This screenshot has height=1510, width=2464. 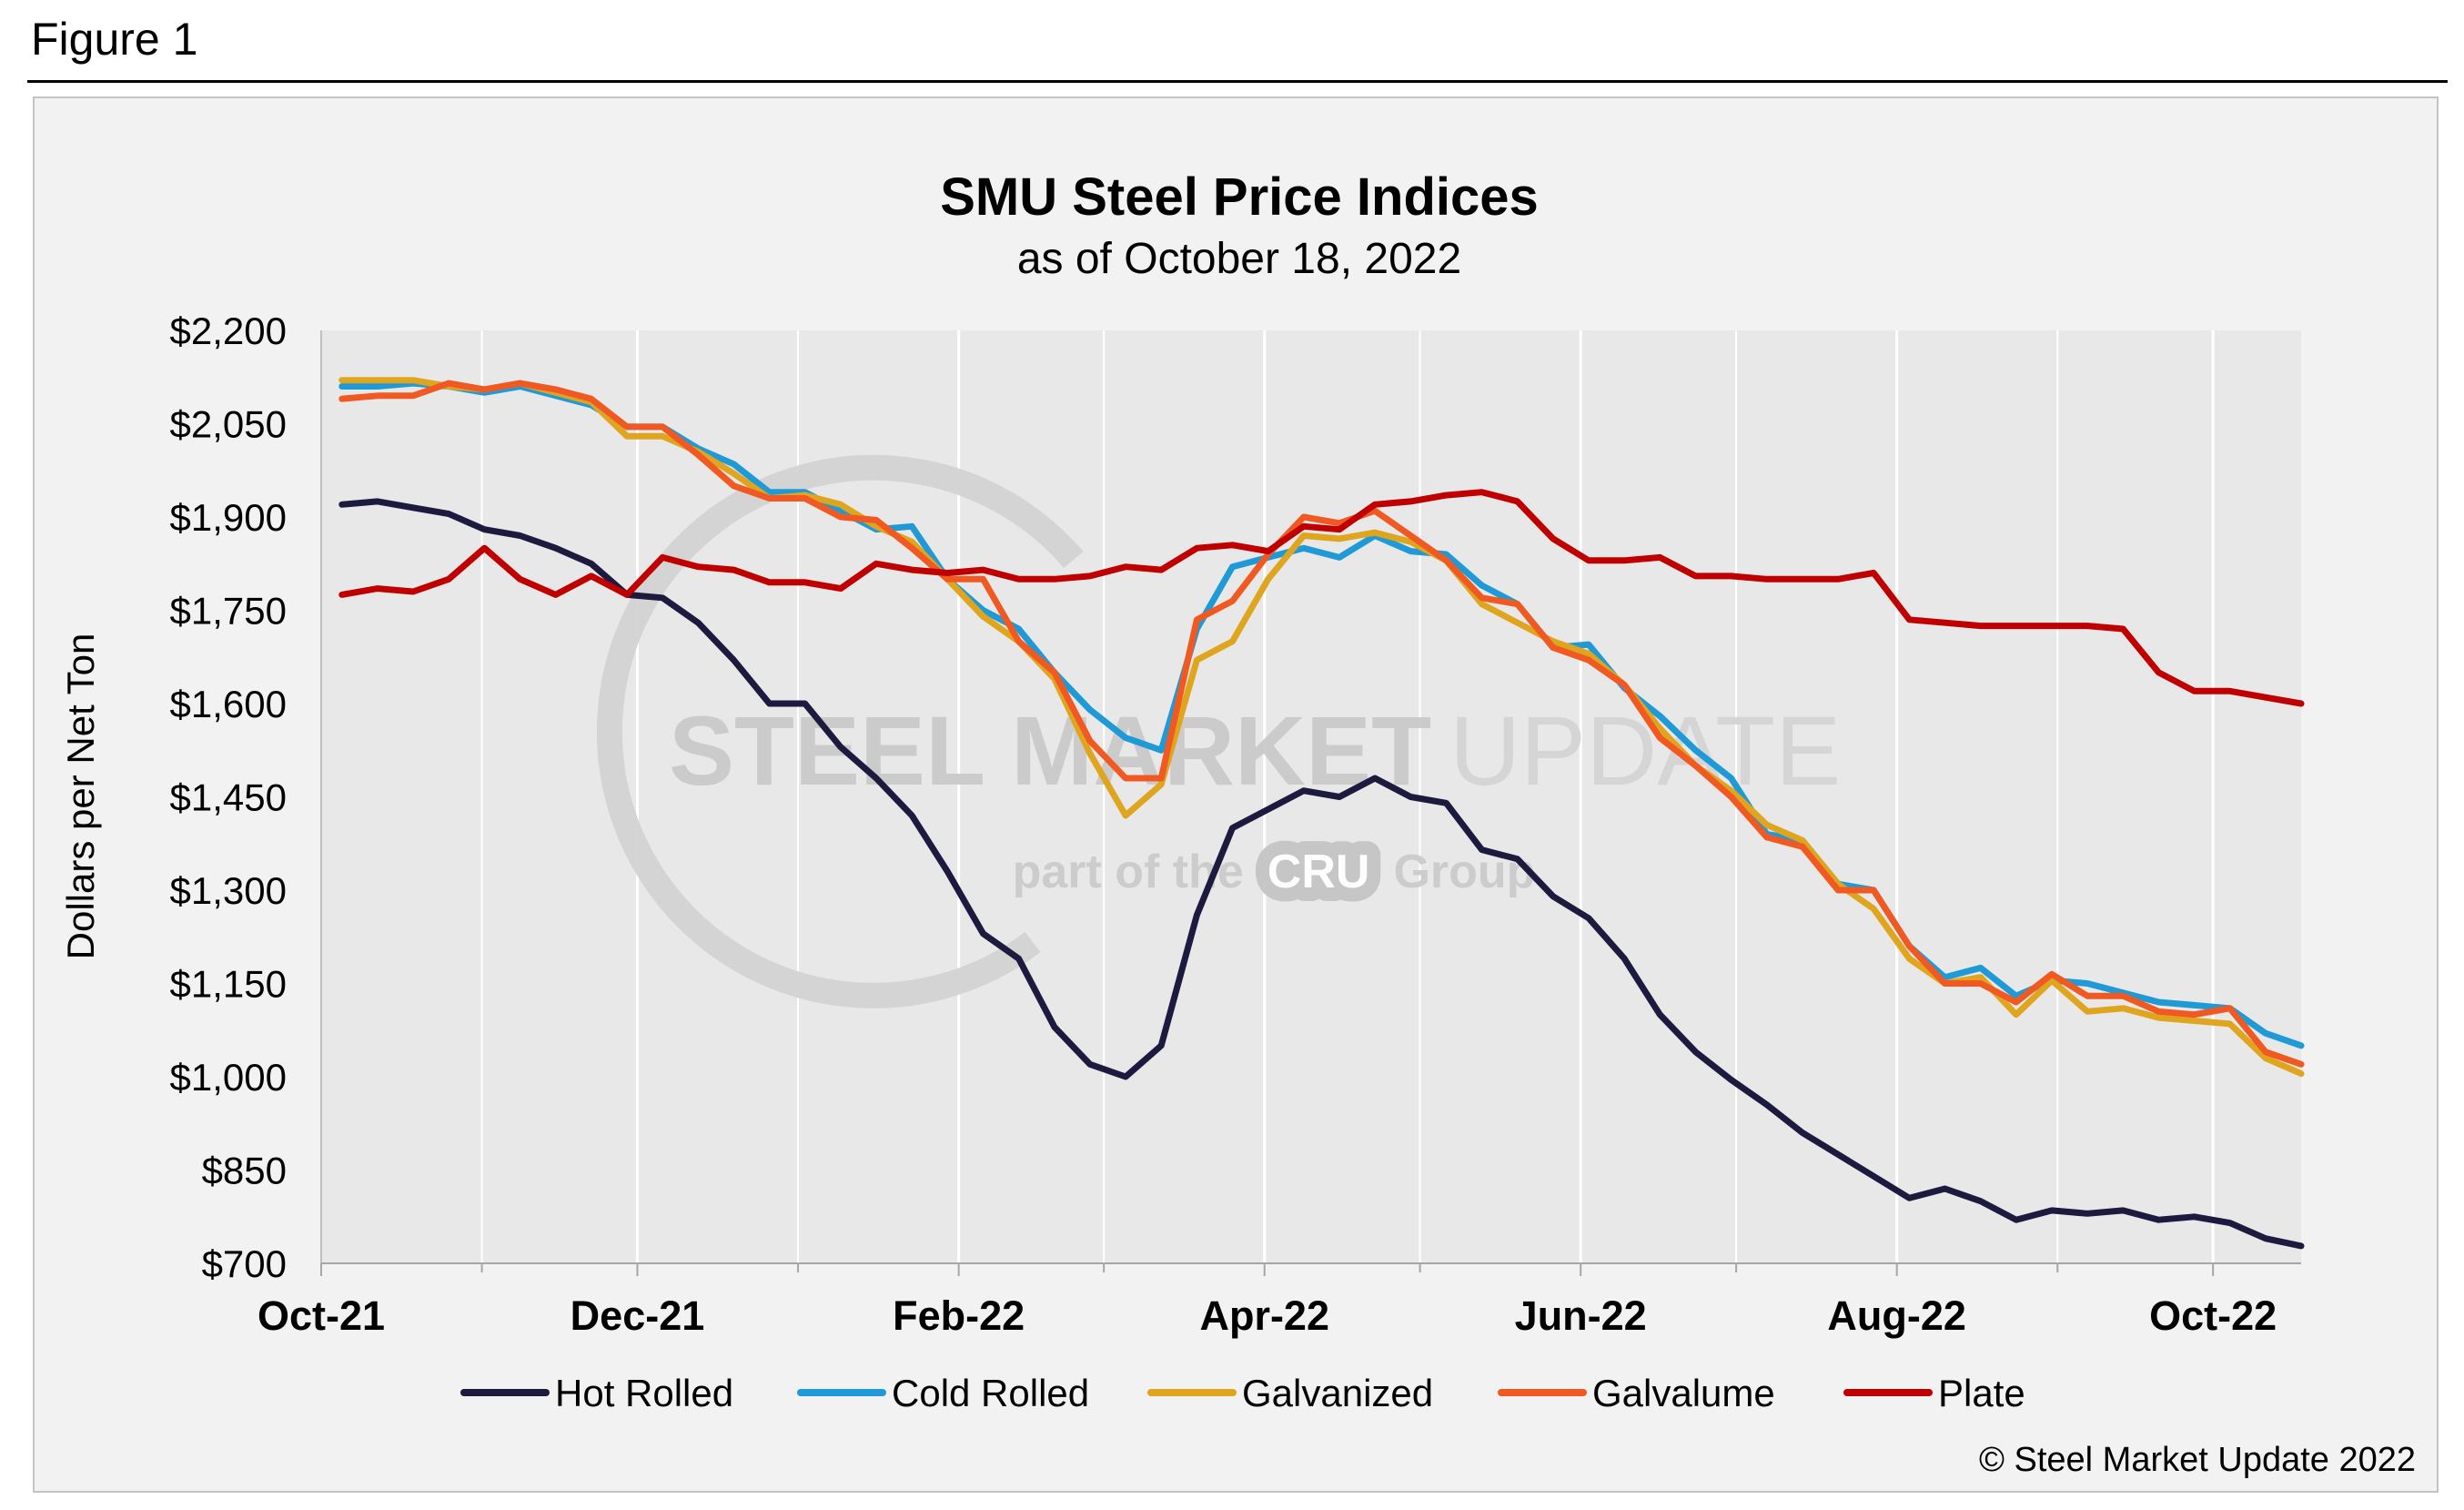 I want to click on watermark-swoosh, so click(x=840, y=731).